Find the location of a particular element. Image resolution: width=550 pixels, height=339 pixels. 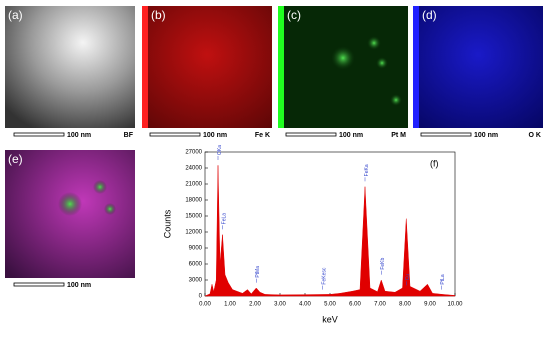

y-tick-label: 3000 is located at coordinates (196, 281).